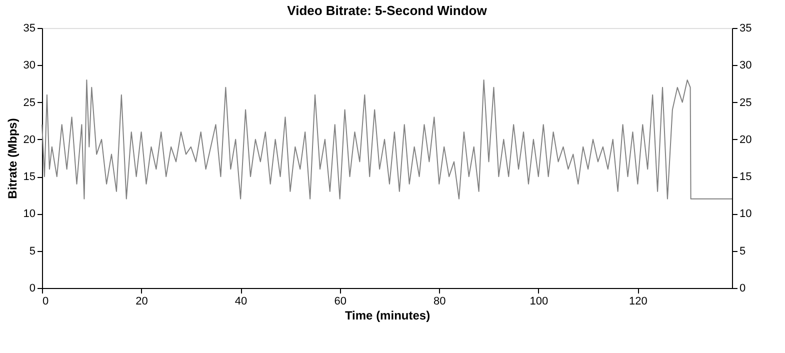  Describe the element at coordinates (746, 177) in the screenshot. I see `y2-tick-label: 15` at that location.